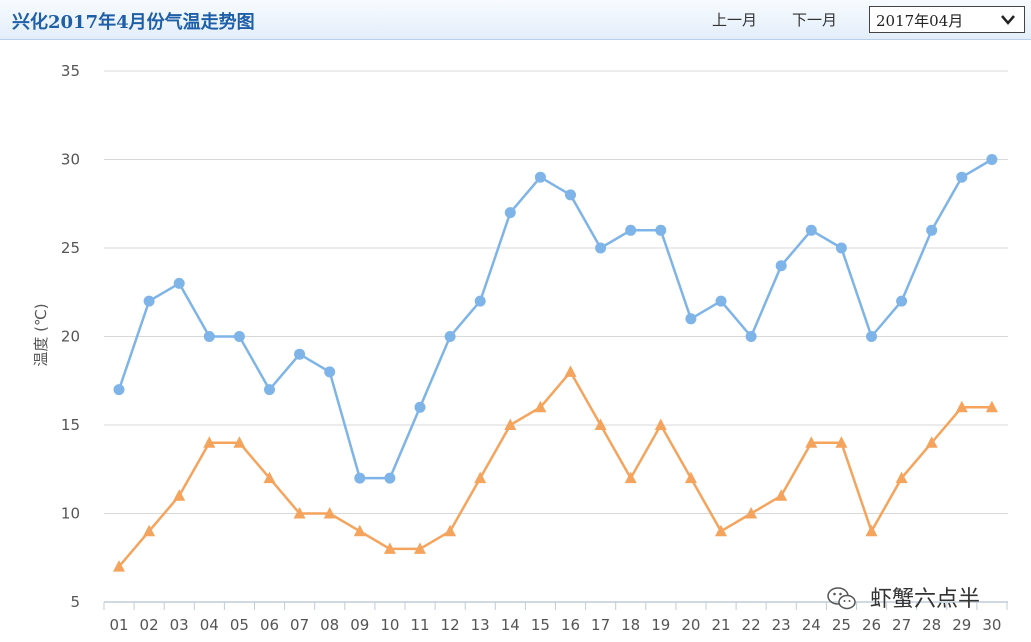  I want to click on x-tick-label: 11, so click(419, 625).